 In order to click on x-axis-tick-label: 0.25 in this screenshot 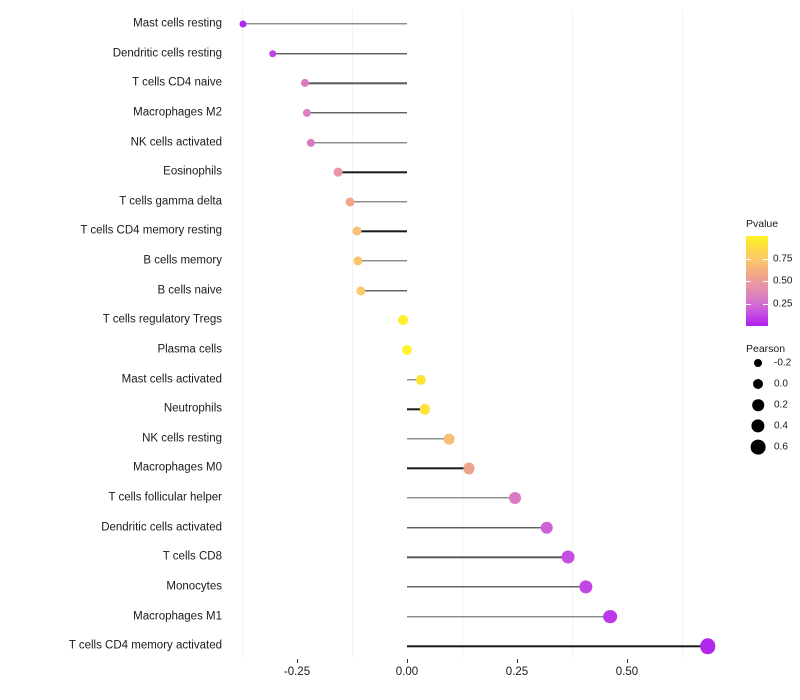, I will do `click(517, 672)`.